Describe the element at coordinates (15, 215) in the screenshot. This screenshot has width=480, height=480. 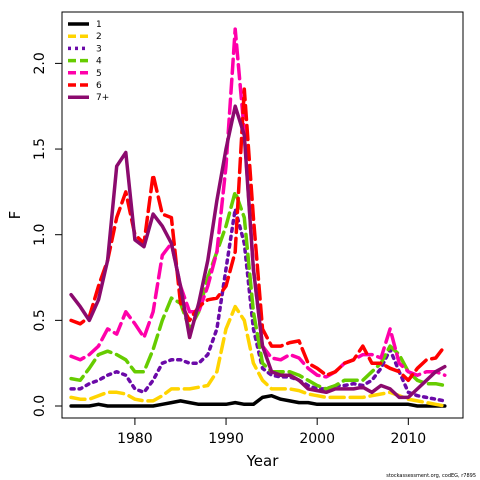
I see `y-axis-title: F` at that location.